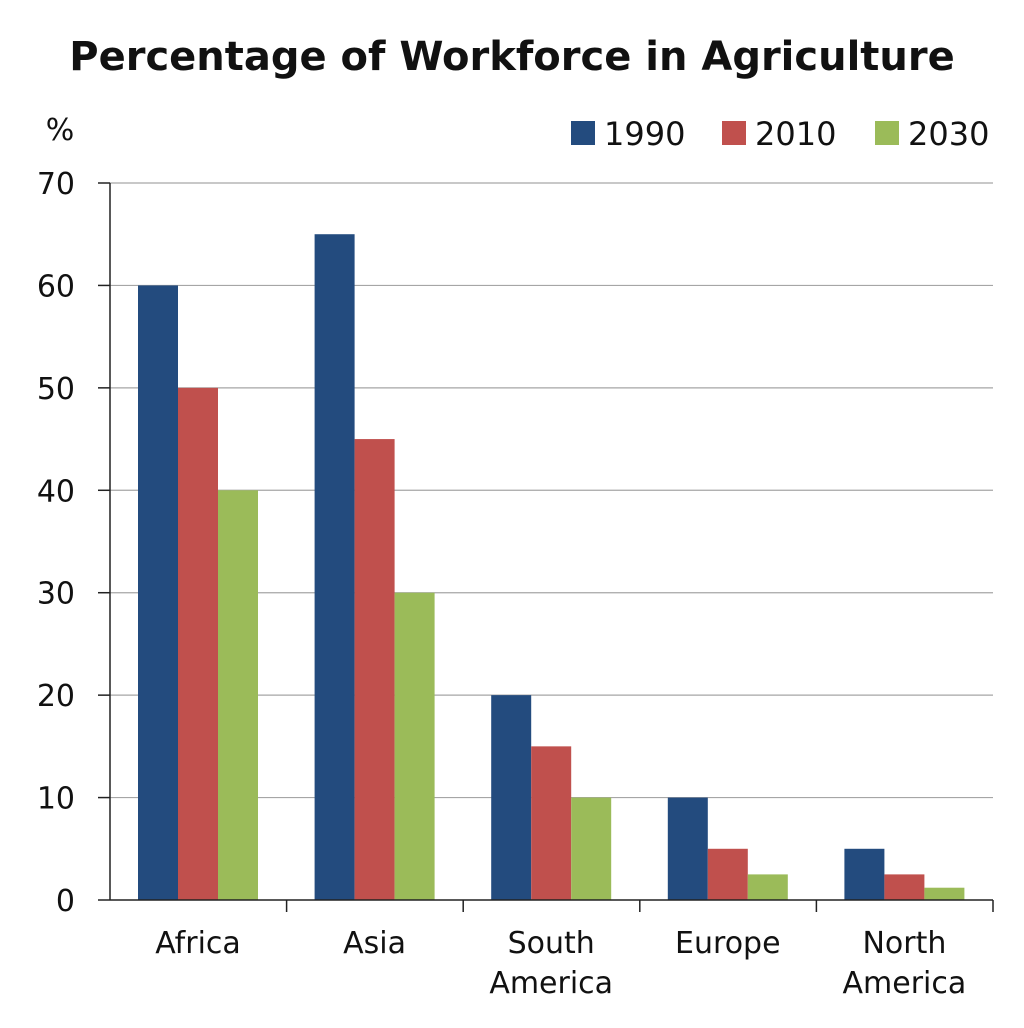 This screenshot has height=1028, width=1024. I want to click on y-tick-label: 0, so click(65, 901).